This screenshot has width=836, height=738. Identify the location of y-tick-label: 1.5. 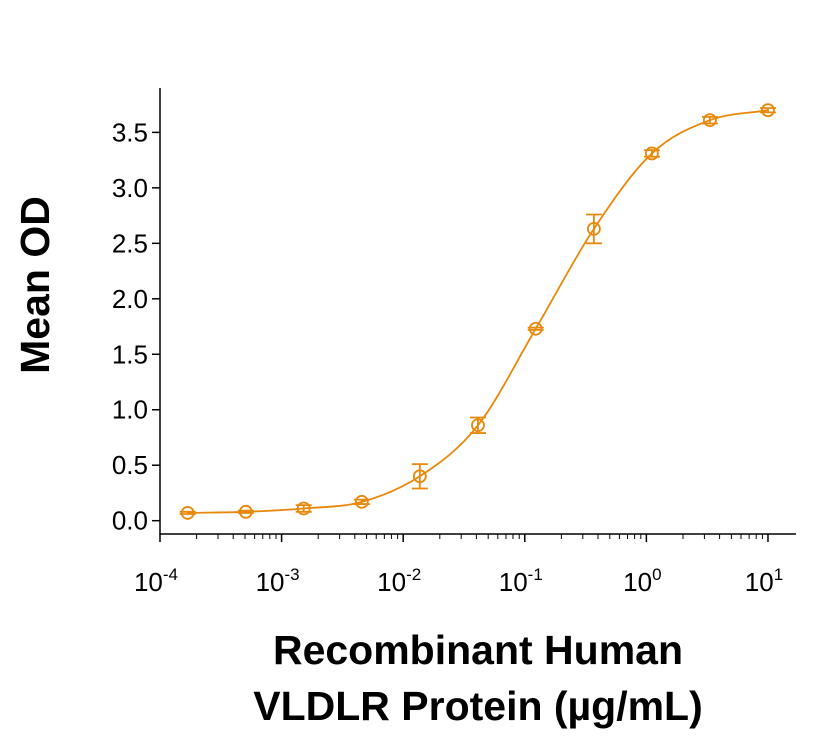
(130, 354).